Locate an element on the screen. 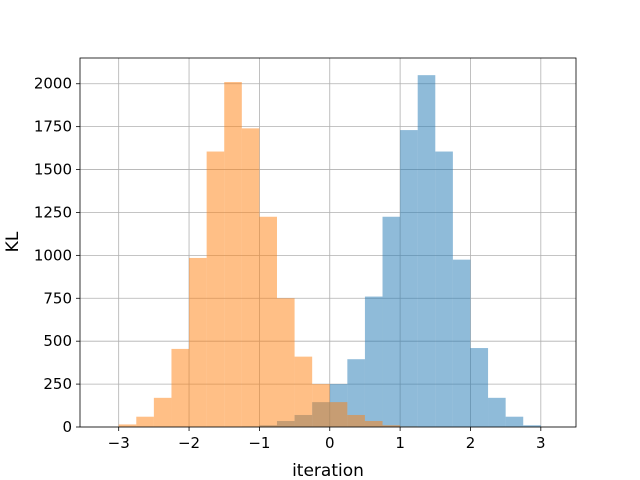  y-tick-label: 2000 is located at coordinates (53, 84).